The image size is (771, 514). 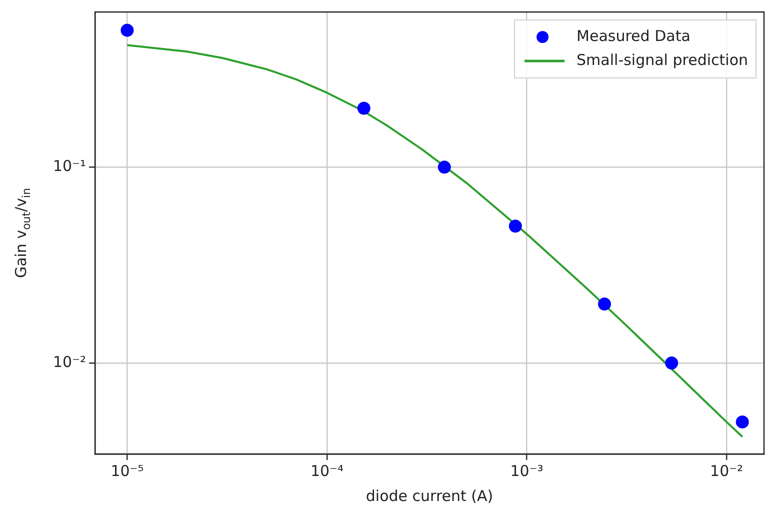 I want to click on x-tick-label: 10⁻³, so click(x=527, y=471).